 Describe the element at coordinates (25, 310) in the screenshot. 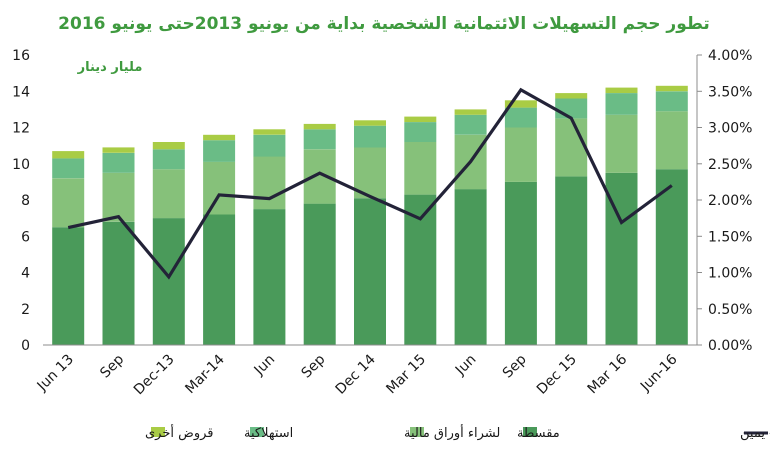

I see `left-tick-label: 2` at that location.